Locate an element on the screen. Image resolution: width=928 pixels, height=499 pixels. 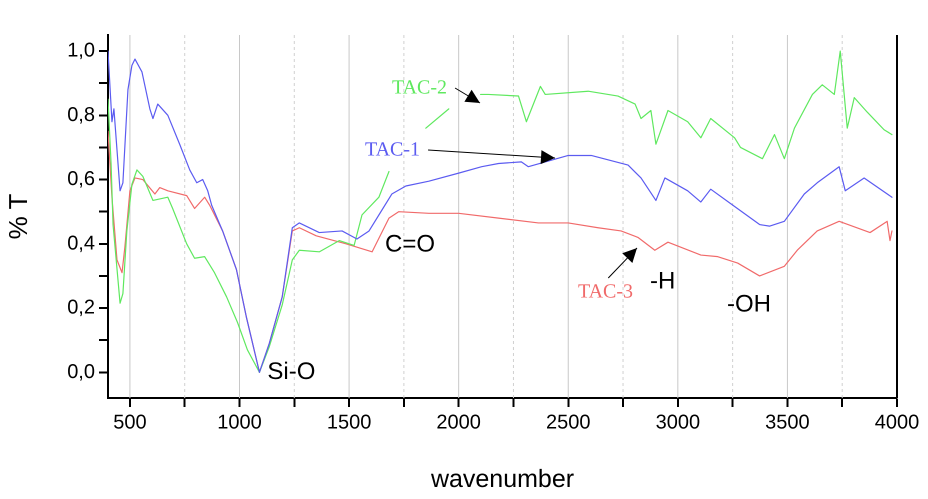
annotation: -OH is located at coordinates (749, 304).